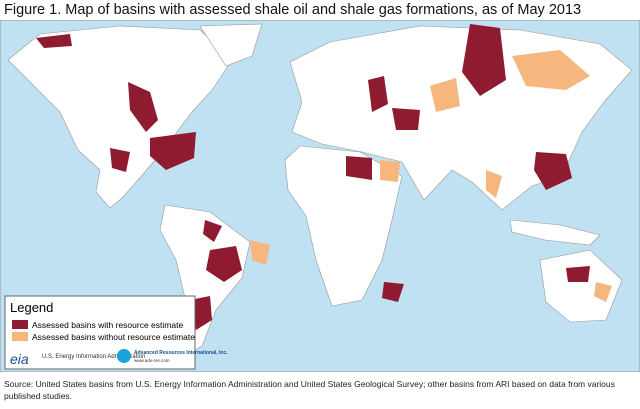  Describe the element at coordinates (555, 232) in the screenshot. I see `indonesia` at that location.